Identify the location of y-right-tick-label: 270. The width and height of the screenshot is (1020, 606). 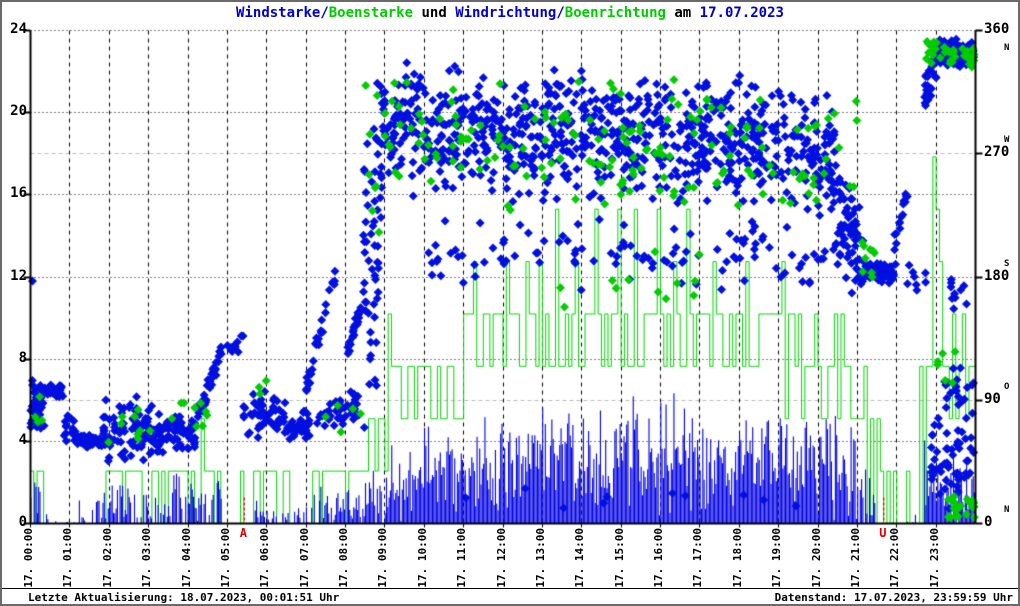
(997, 152).